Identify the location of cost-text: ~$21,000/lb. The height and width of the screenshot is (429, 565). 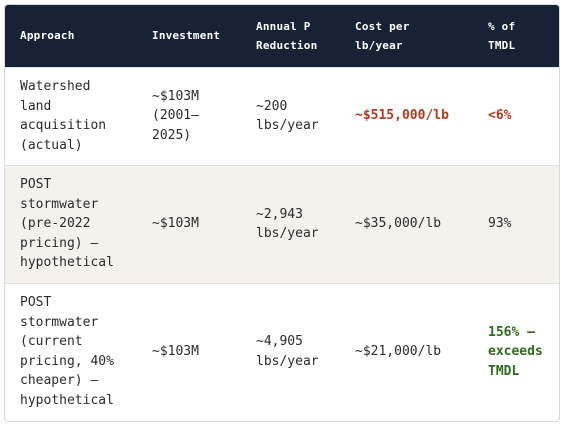
(398, 351).